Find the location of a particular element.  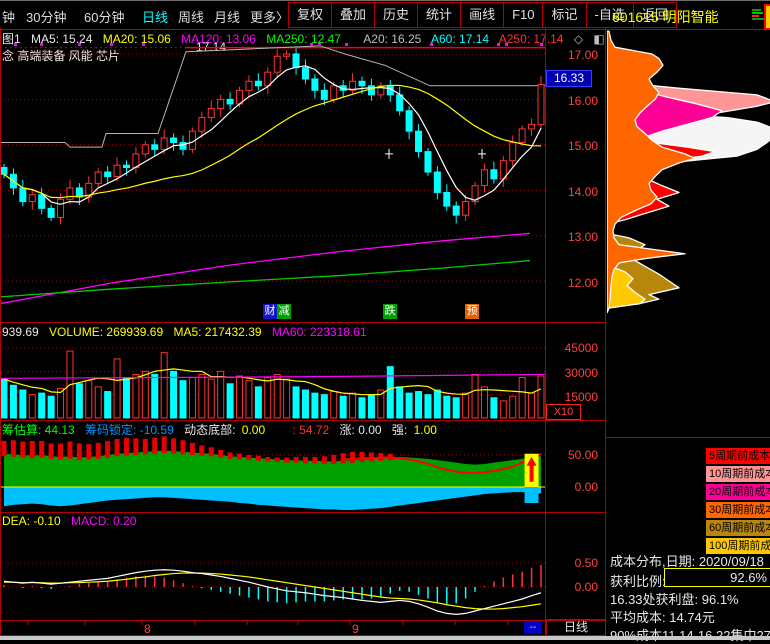

split-panel-icon: ◧ is located at coordinates (599, 39).